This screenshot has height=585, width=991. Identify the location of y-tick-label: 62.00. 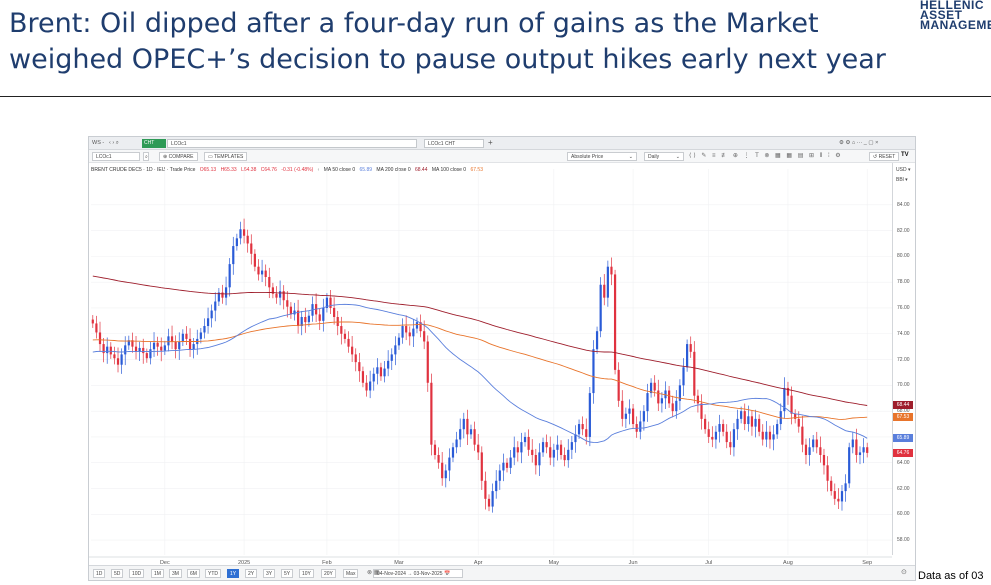
(903, 488).